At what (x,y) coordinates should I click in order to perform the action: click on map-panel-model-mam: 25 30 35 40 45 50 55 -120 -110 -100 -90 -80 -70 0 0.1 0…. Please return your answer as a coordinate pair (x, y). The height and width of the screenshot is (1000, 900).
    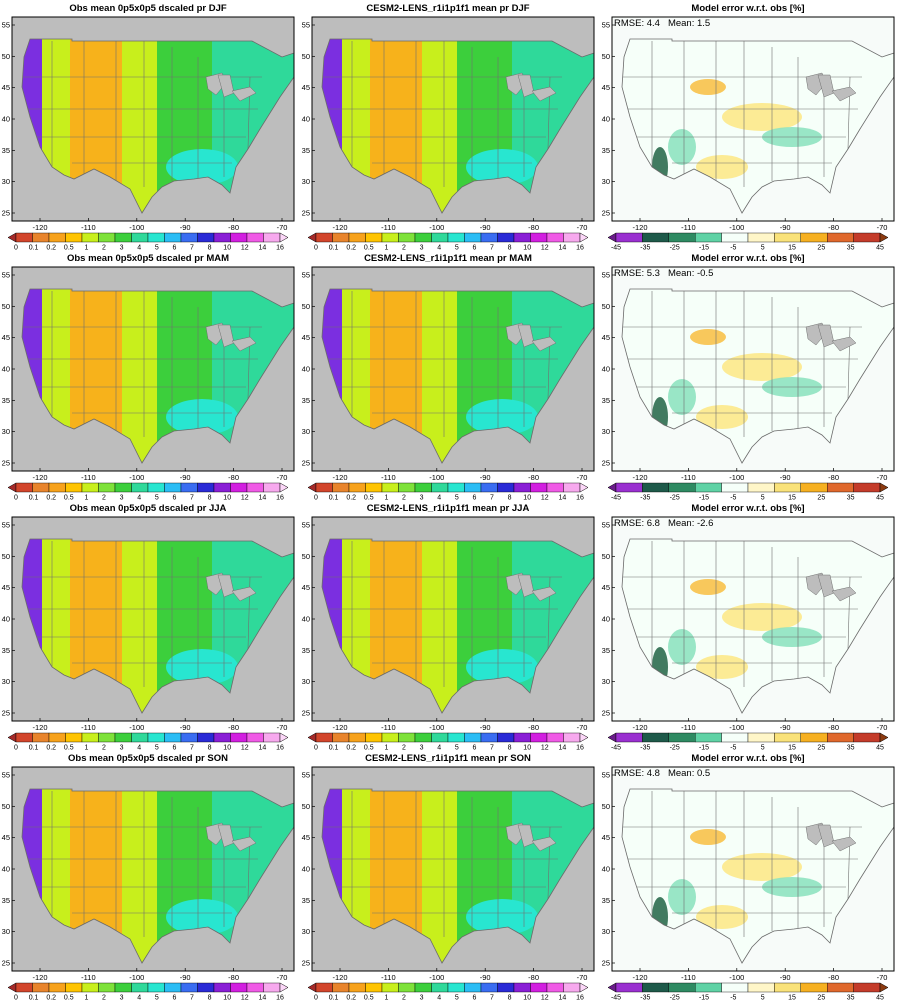
    Looking at the image, I should click on (448, 376).